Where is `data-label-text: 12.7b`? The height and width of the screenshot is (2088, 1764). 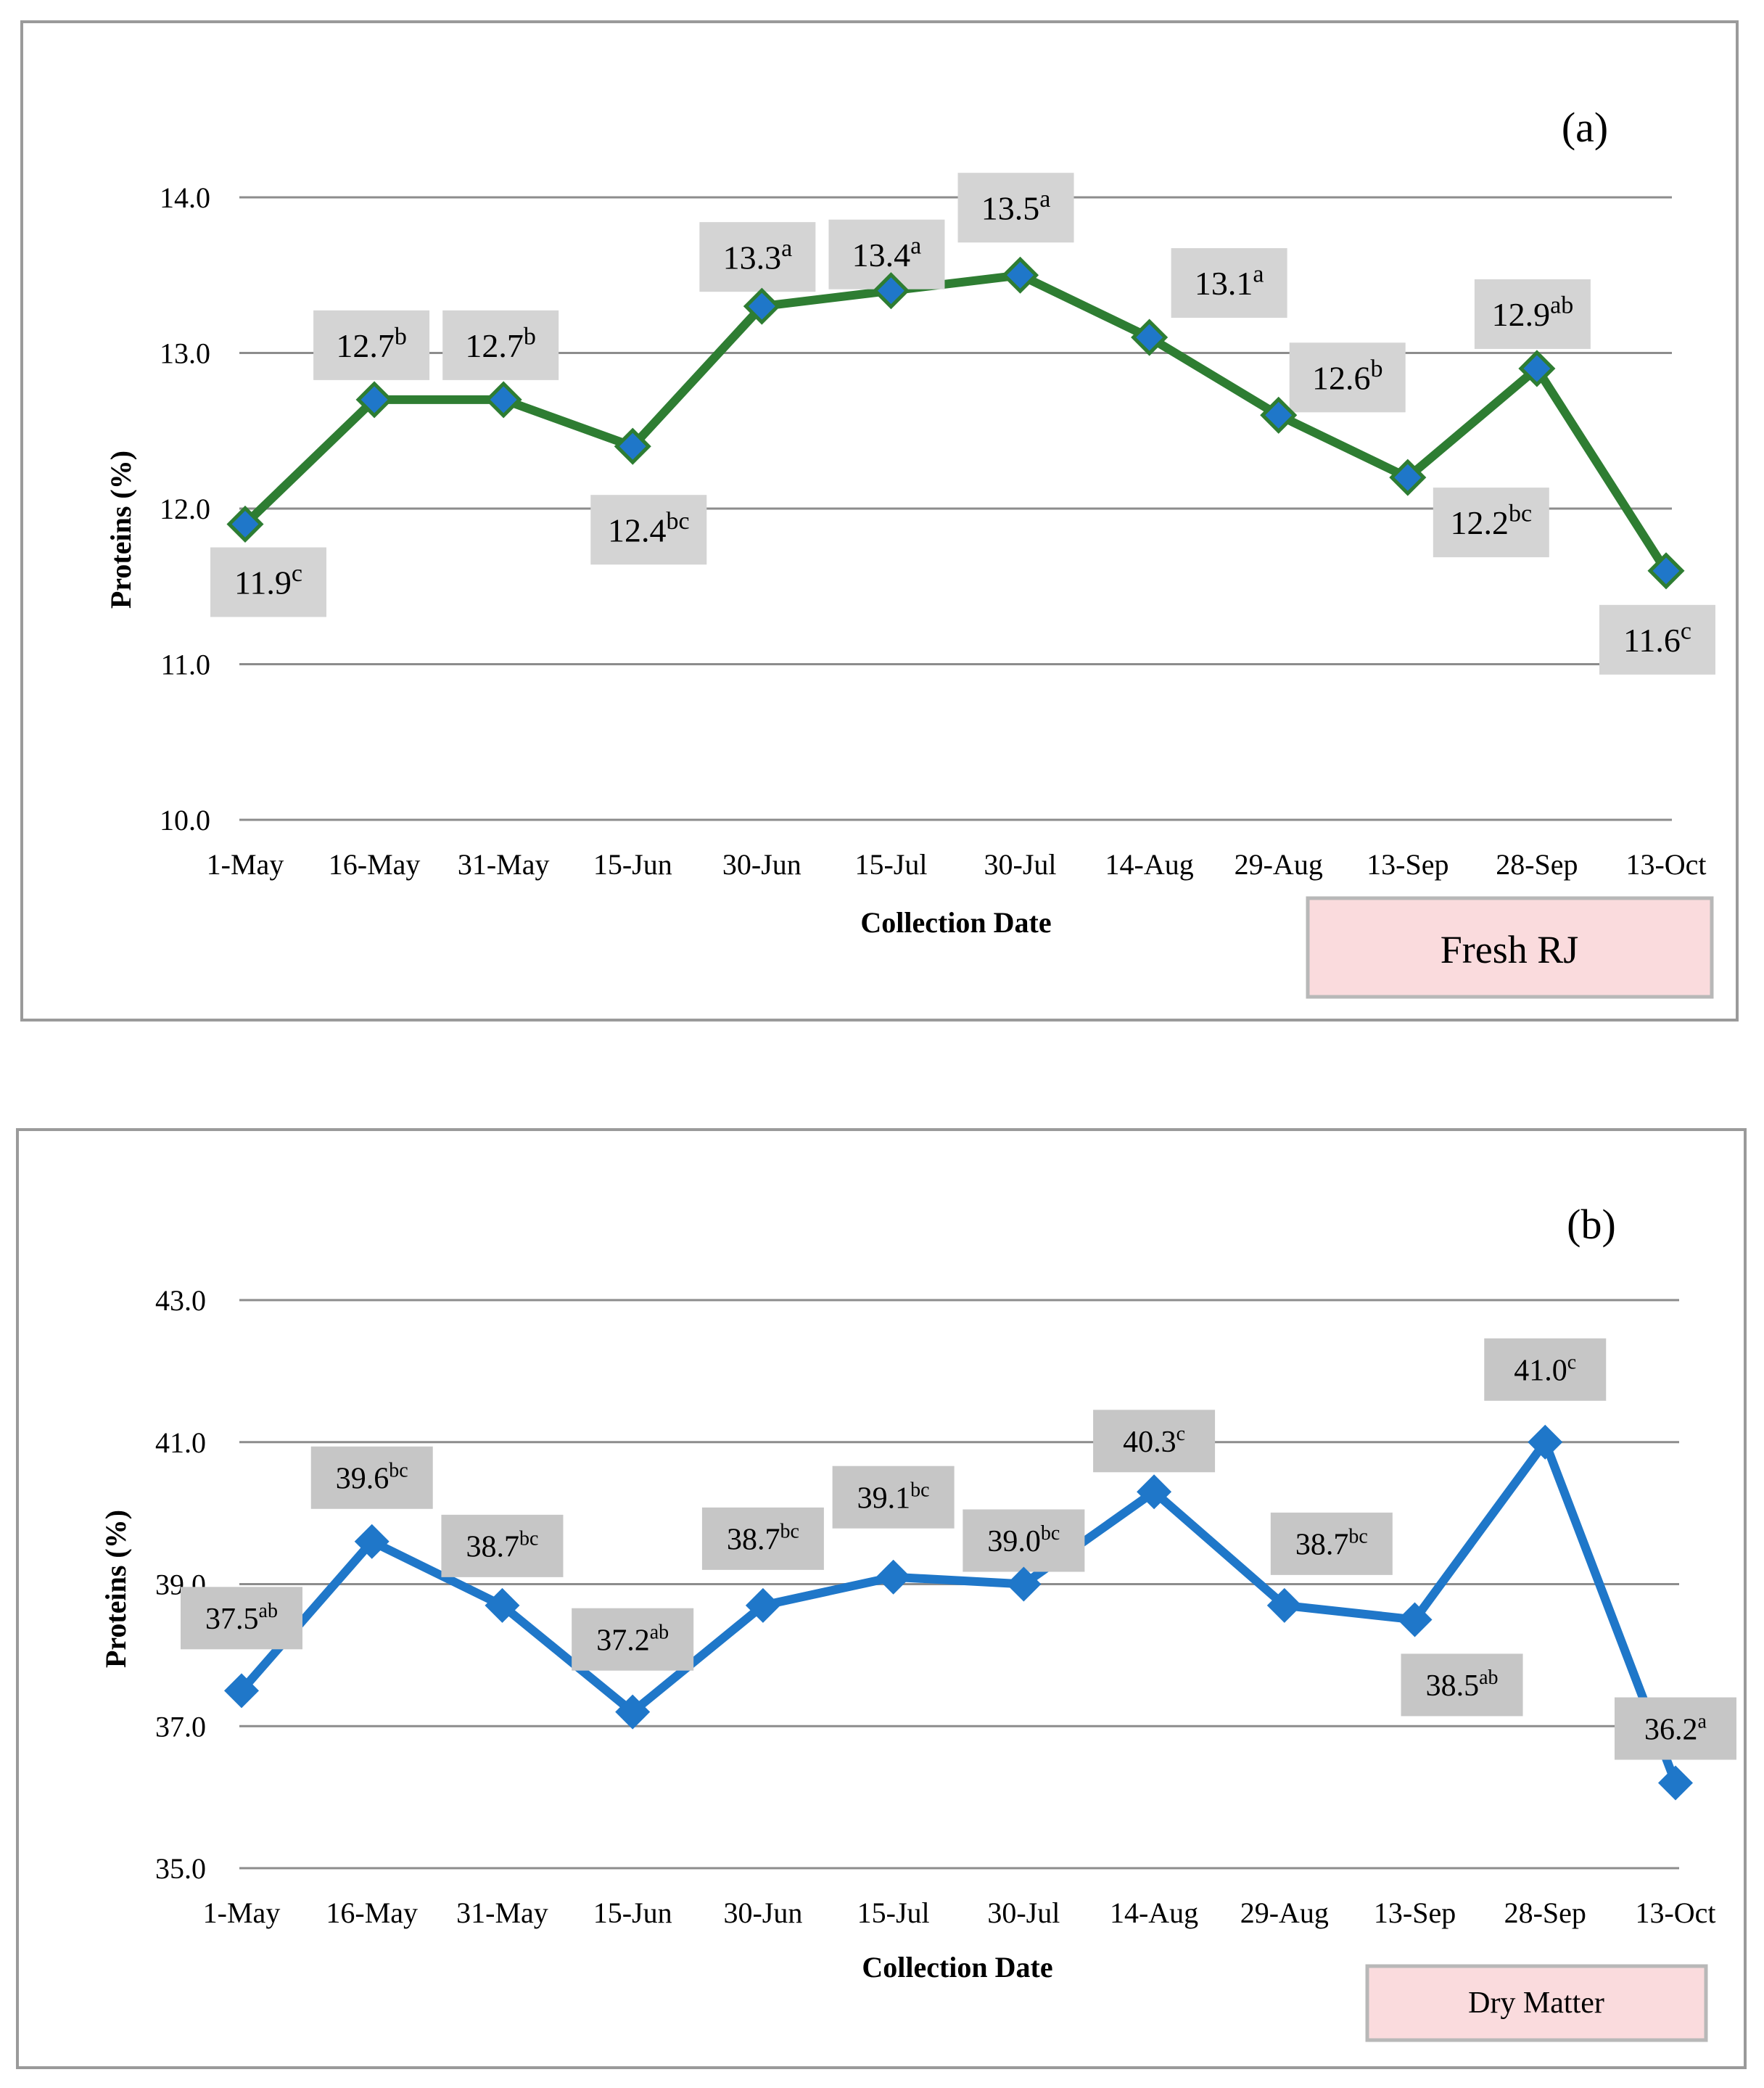 data-label-text: 12.7b is located at coordinates (500, 343).